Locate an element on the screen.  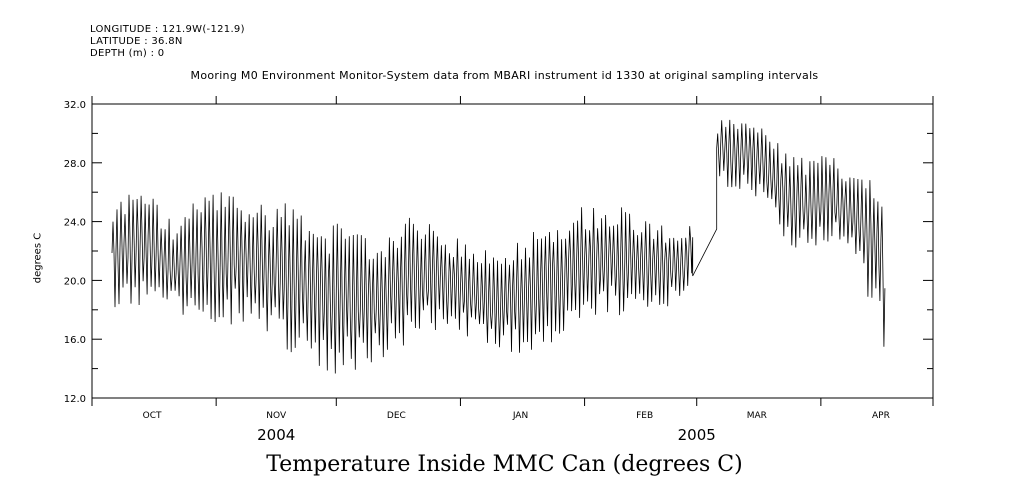
y-tick-label: 12.0 is located at coordinates (75, 399).